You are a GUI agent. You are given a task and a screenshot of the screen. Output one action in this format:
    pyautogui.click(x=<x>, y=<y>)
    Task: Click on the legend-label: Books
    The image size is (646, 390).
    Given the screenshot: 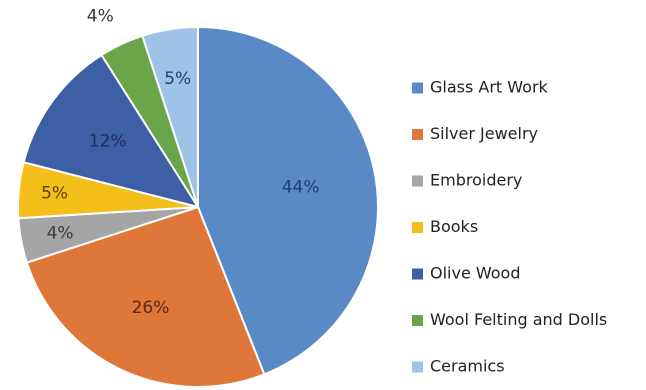 What is the action you would take?
    pyautogui.click(x=454, y=226)
    